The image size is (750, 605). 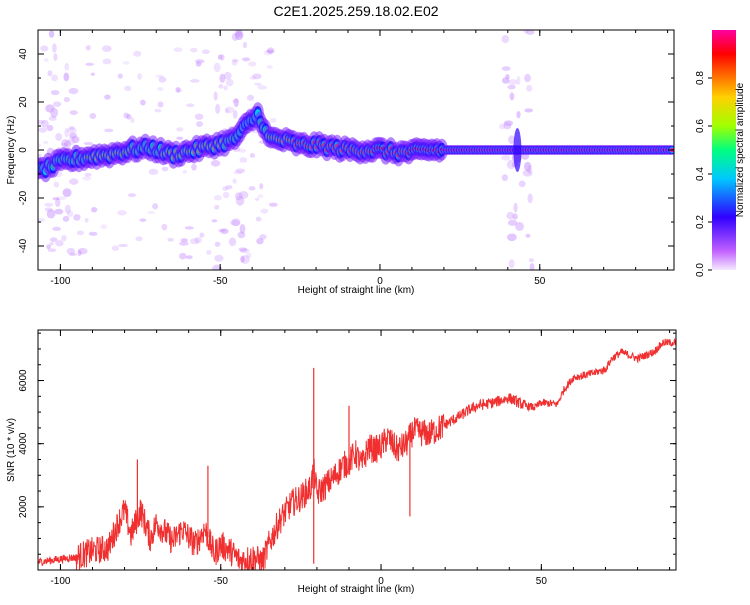 I want to click on colorbar-tick-label: 0.2, so click(x=700, y=222).